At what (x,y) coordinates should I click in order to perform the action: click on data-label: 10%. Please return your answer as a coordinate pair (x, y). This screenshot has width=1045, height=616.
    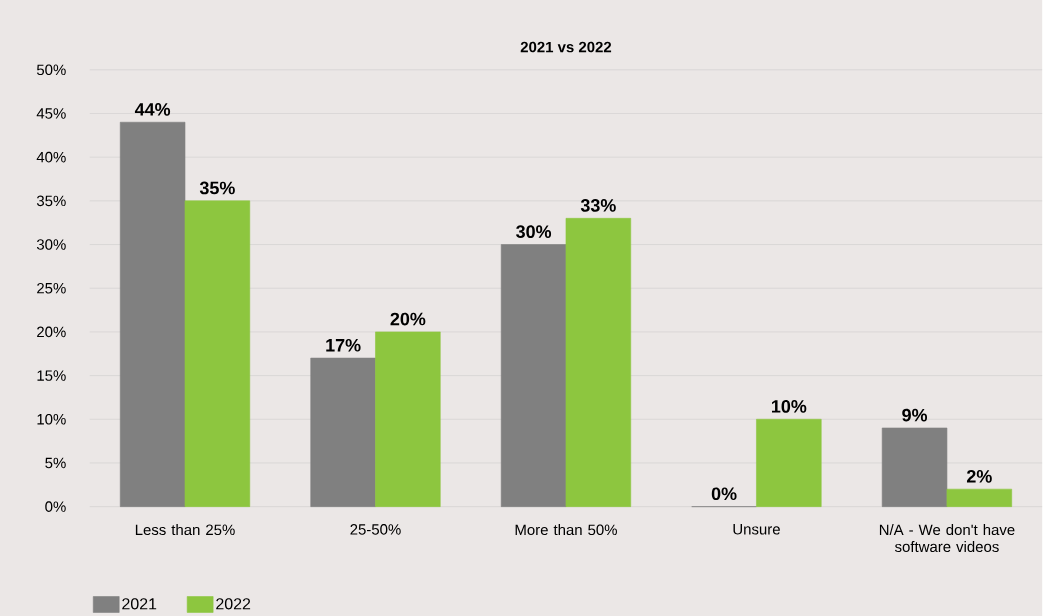
    Looking at the image, I should click on (789, 406).